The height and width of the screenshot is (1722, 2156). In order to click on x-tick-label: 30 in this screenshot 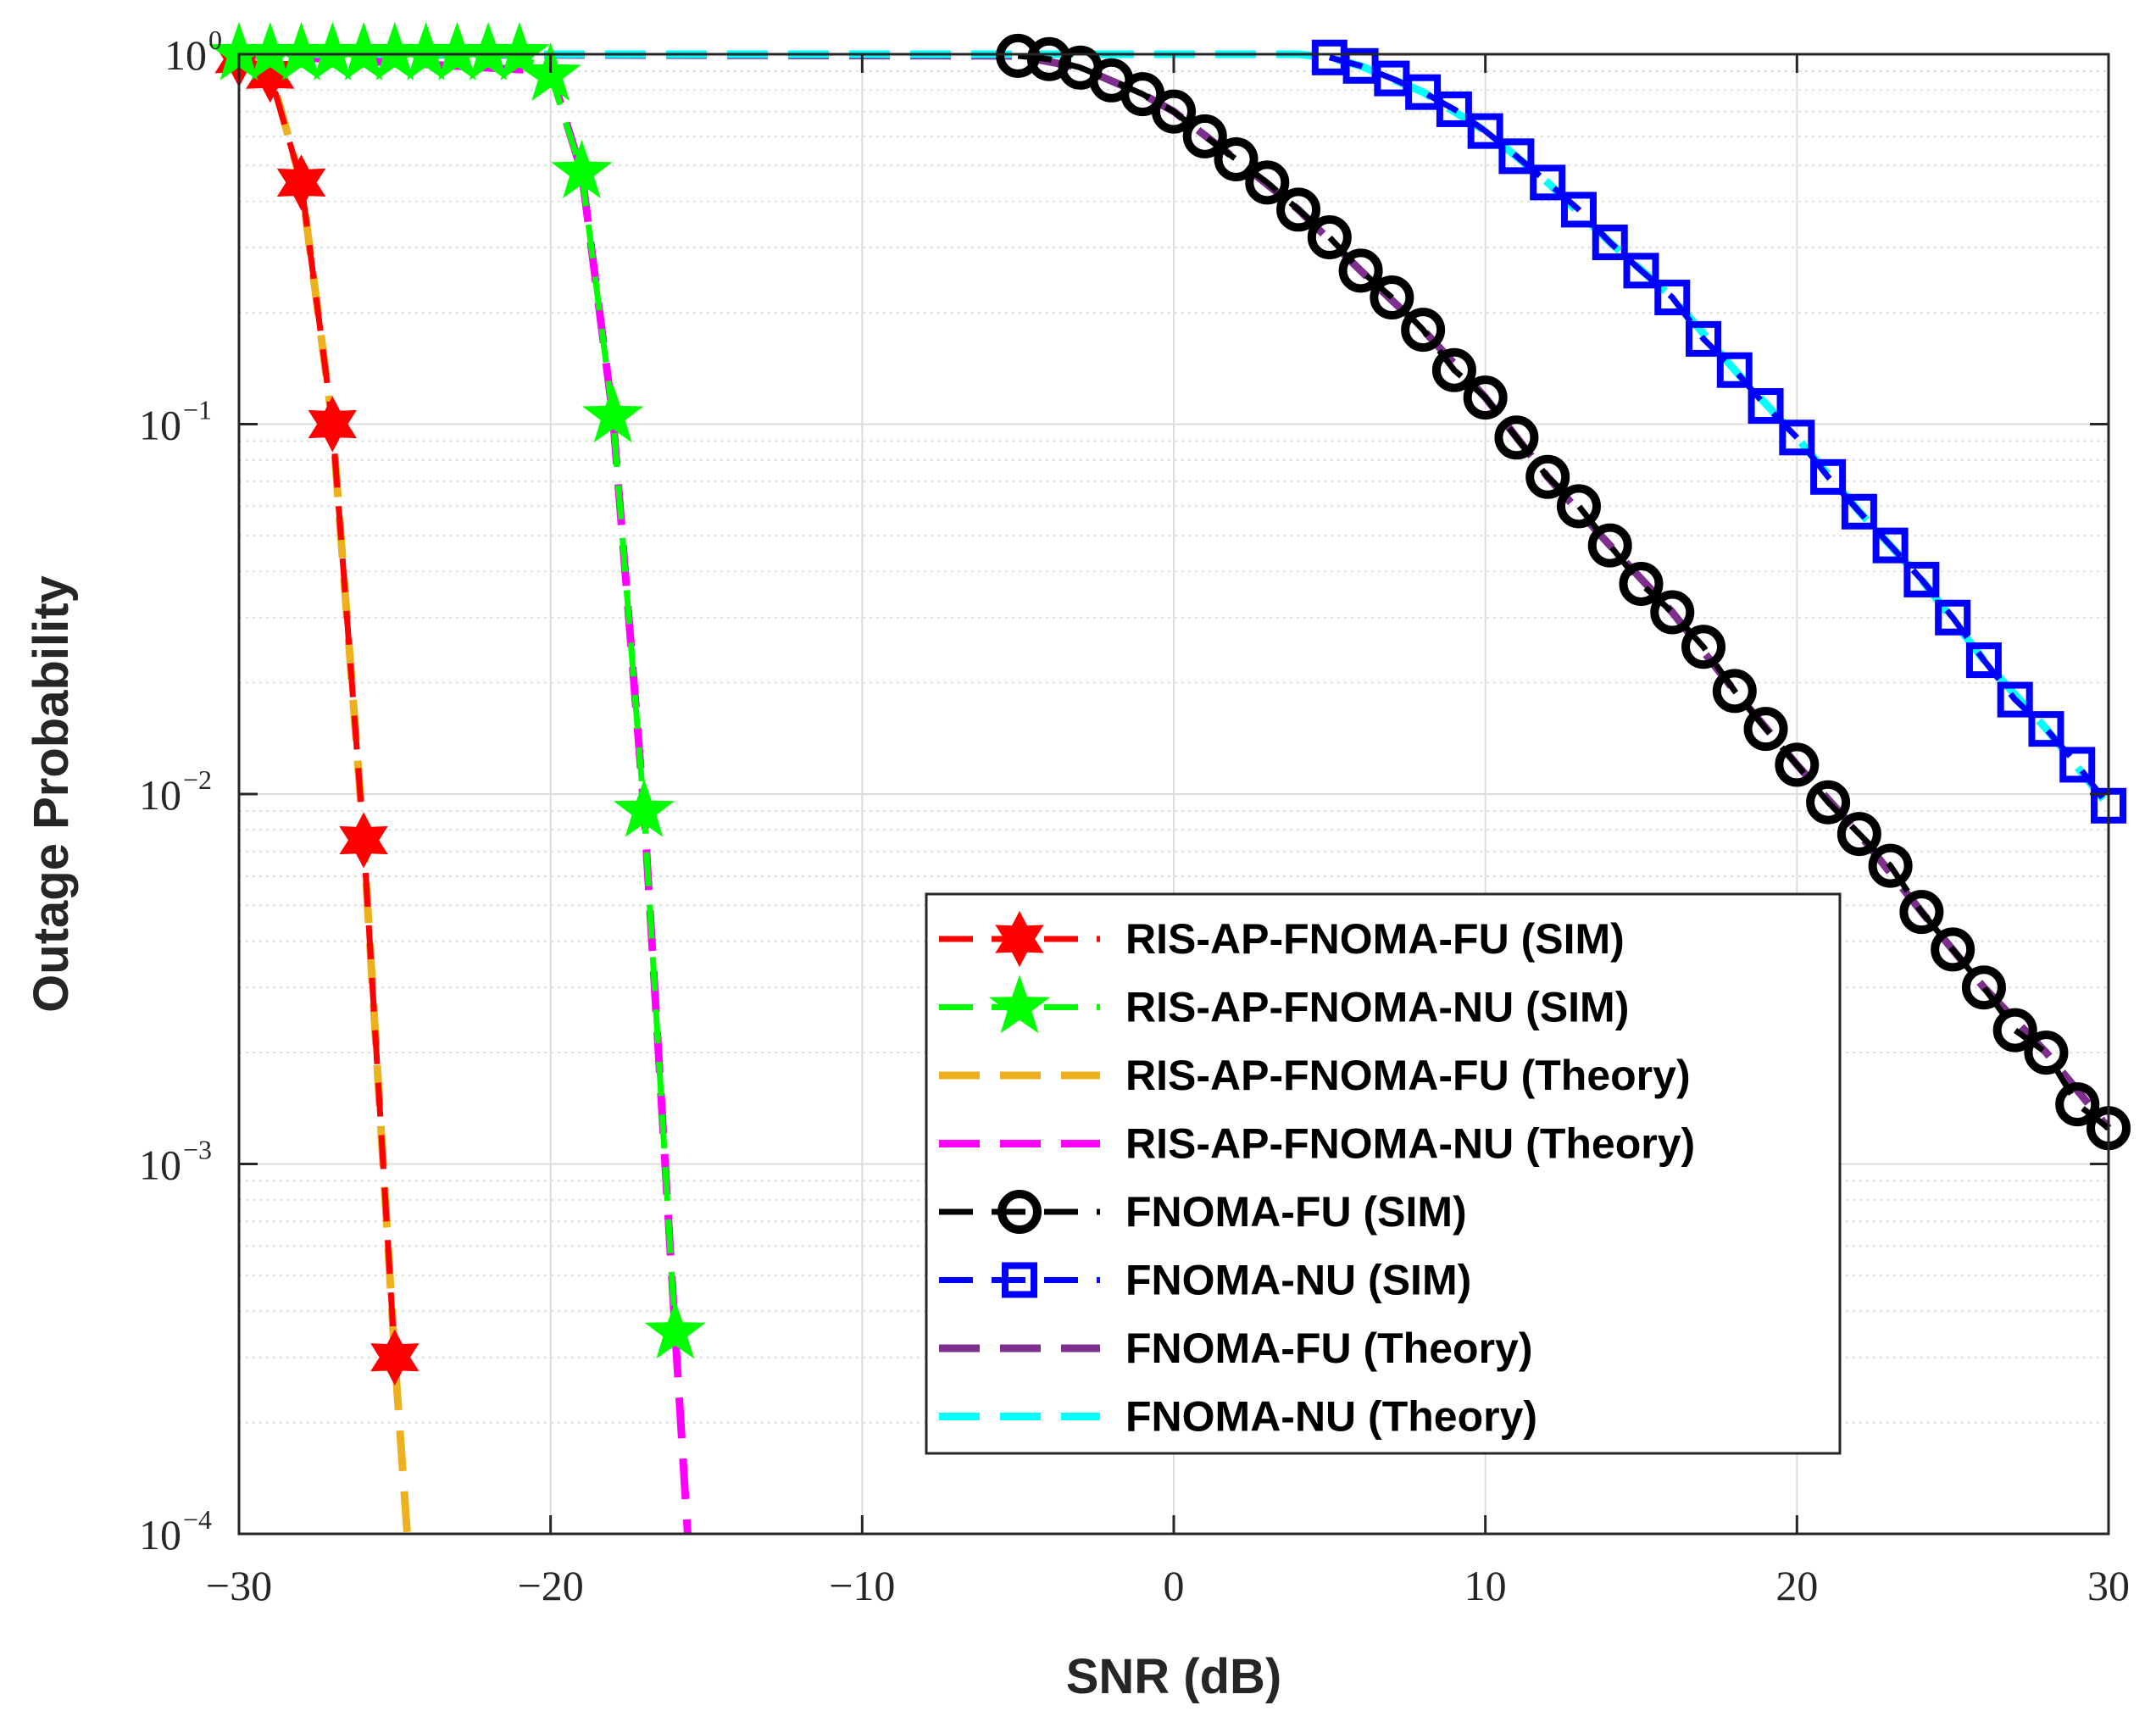, I will do `click(2108, 1586)`.